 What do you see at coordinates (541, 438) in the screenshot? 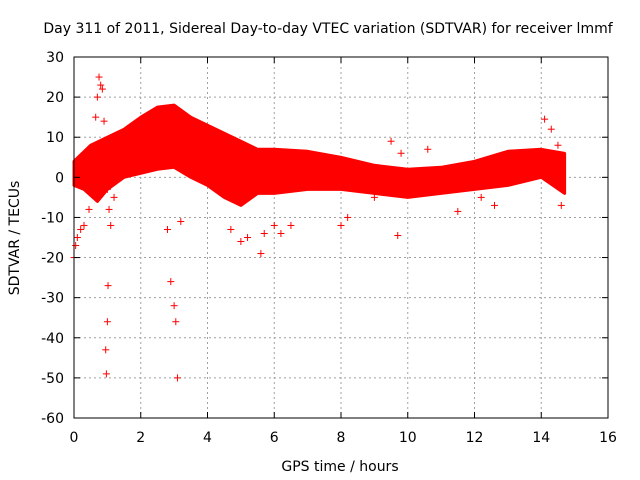
I see `x-tick-label: 14` at bounding box center [541, 438].